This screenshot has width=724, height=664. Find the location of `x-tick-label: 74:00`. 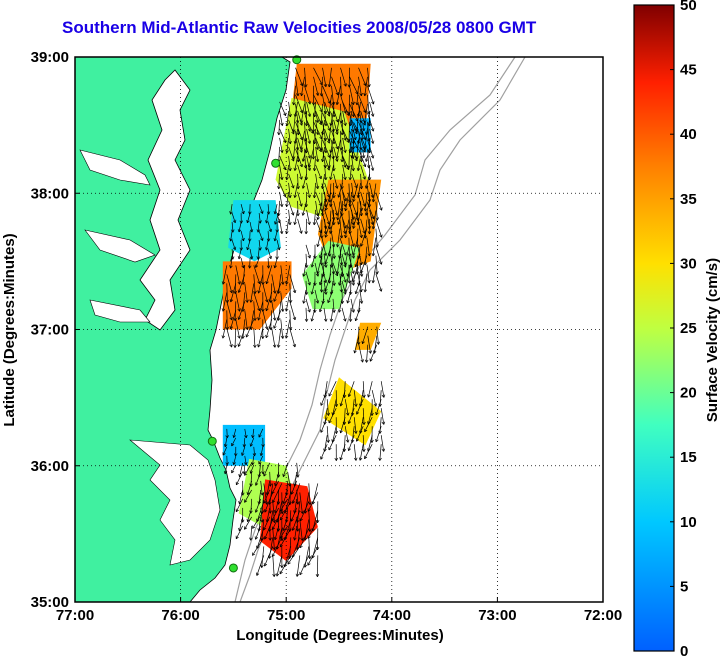

x-tick-label: 74:00 is located at coordinates (392, 615).